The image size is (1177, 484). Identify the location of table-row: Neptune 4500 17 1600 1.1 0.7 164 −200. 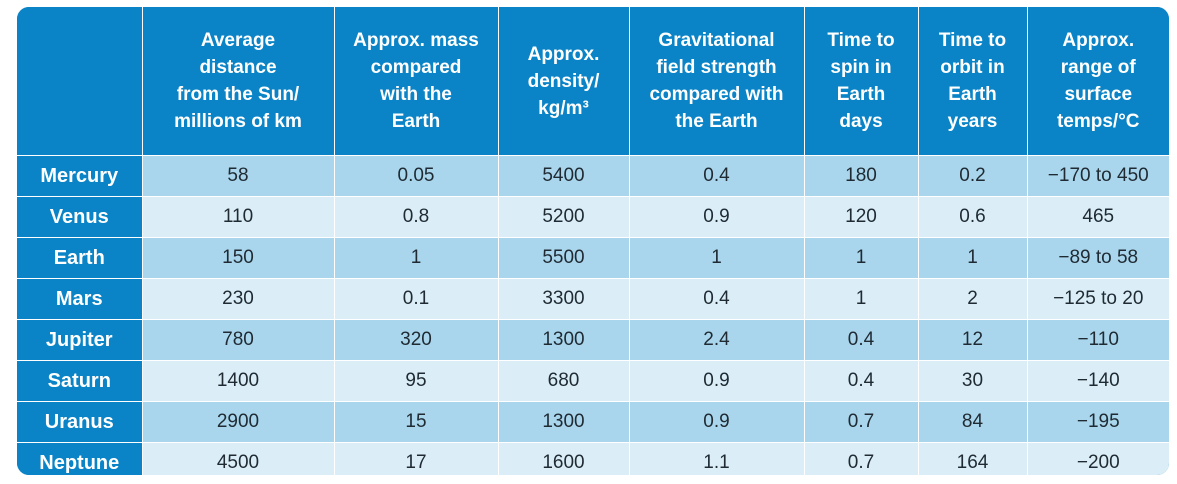
(593, 458).